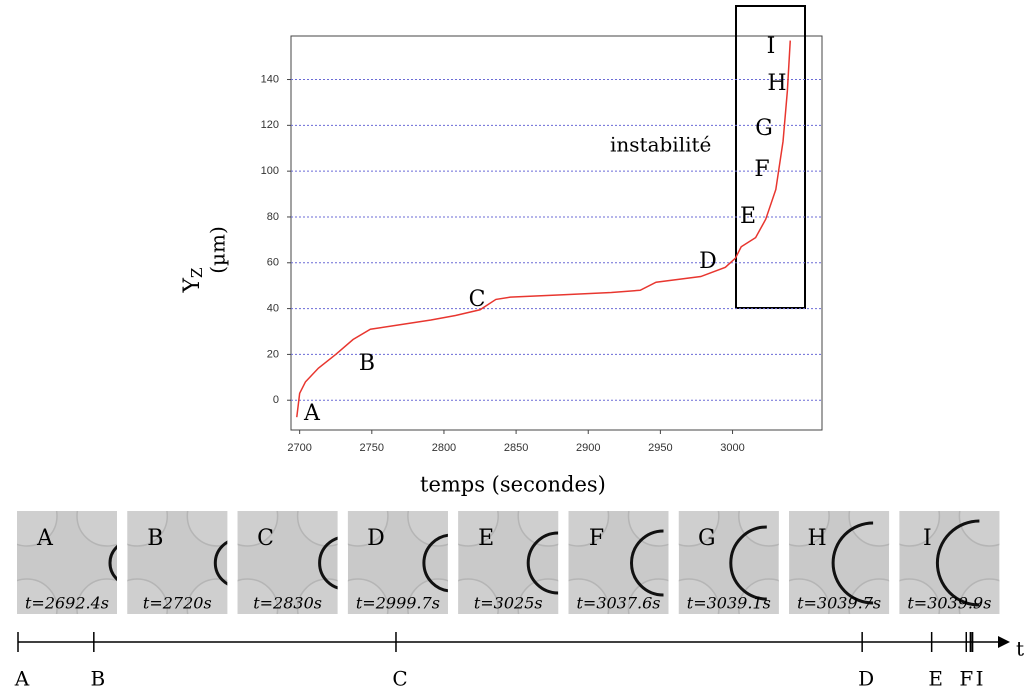 The image size is (1024, 695). I want to click on curve-annotation: H, so click(776, 83).